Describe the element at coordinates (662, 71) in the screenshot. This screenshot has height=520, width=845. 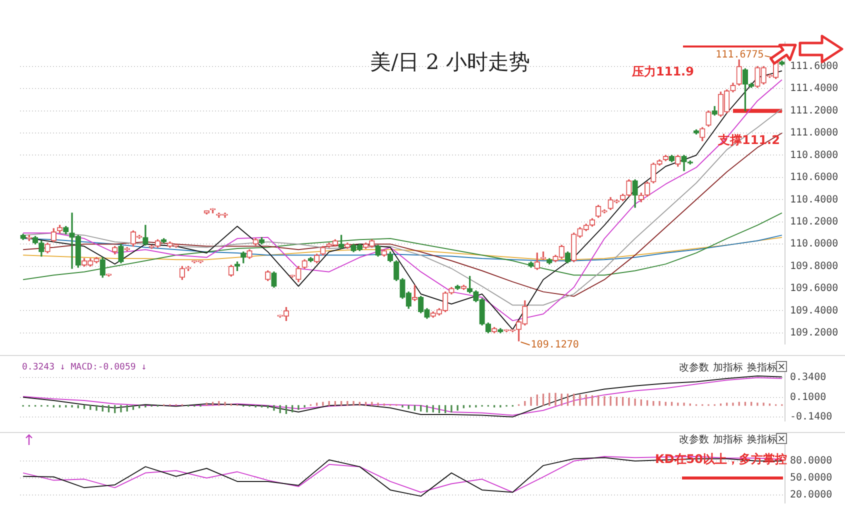
I see `ref-line-label: 压力111.9` at that location.